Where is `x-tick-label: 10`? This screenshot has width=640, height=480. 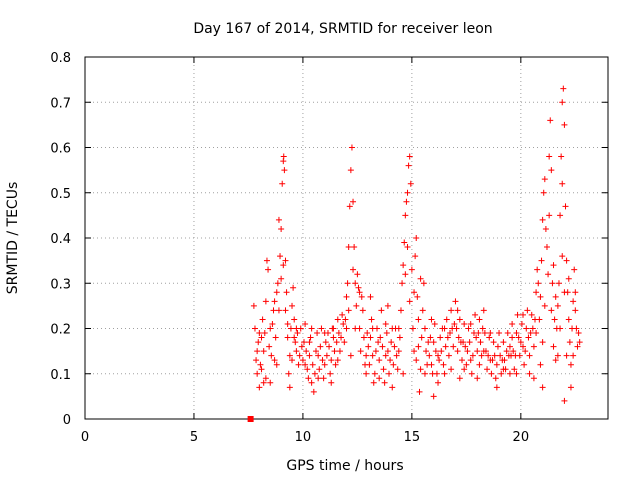 x-tick-label: 10 is located at coordinates (303, 437).